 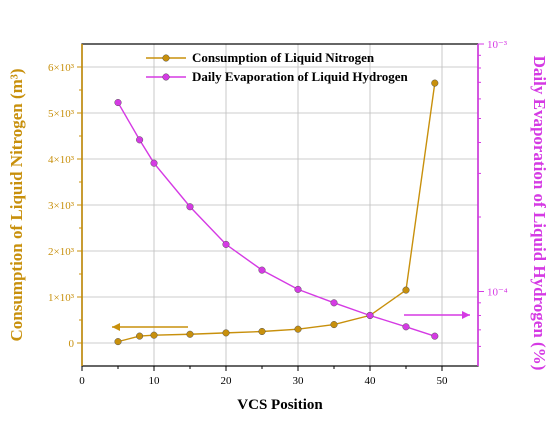 What do you see at coordinates (61, 298) in the screenshot?
I see `left-tick-label: 1×10³` at bounding box center [61, 298].